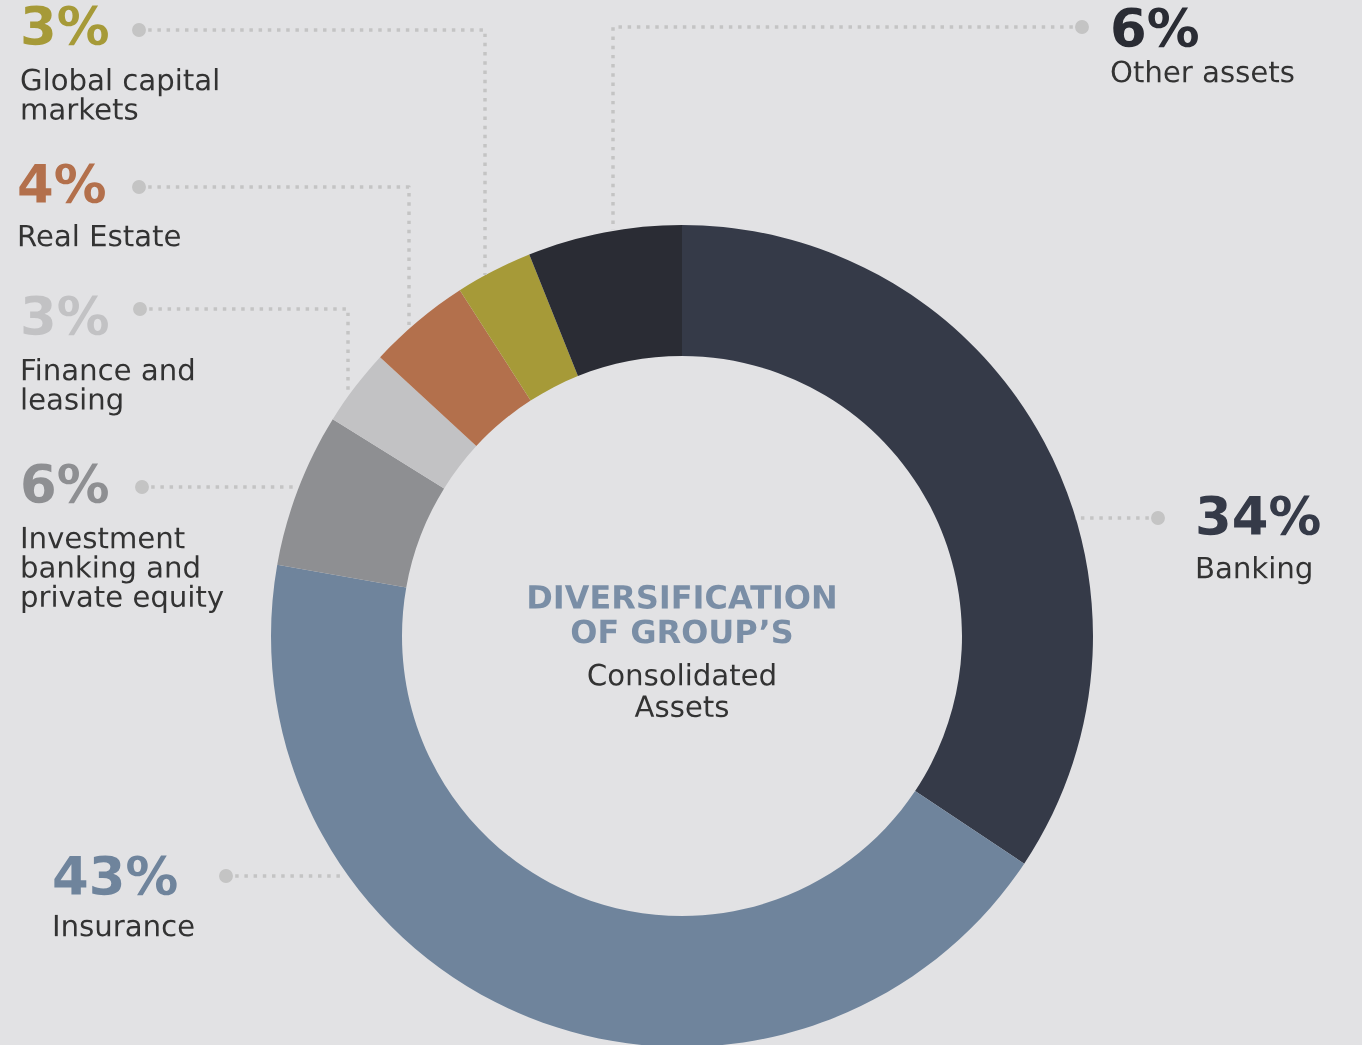  I want to click on slice-label: Finance and leasing, so click(108, 387).